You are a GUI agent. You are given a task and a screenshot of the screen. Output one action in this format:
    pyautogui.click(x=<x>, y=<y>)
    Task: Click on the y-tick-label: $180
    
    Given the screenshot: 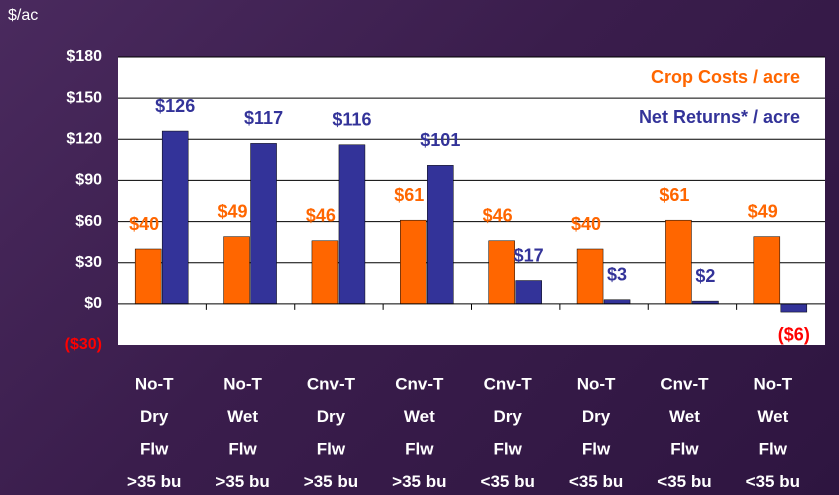 What is the action you would take?
    pyautogui.click(x=84, y=56)
    